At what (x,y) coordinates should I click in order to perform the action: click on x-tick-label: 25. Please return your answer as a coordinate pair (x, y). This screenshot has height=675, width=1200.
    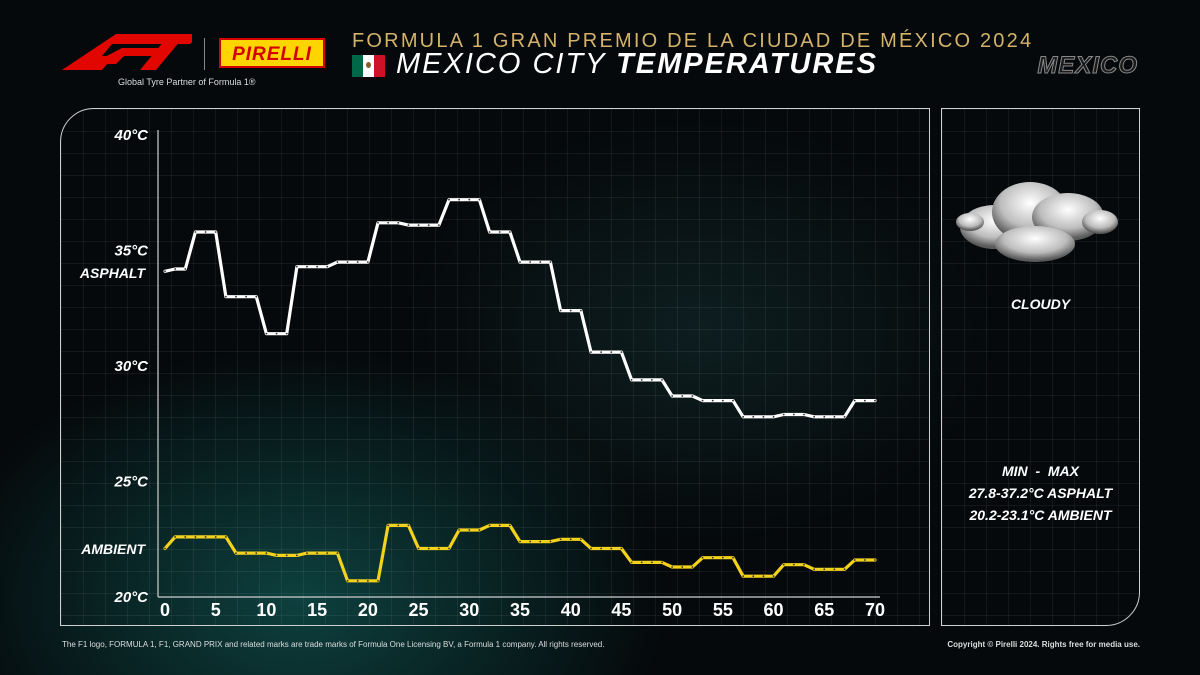
    Looking at the image, I should click on (419, 610).